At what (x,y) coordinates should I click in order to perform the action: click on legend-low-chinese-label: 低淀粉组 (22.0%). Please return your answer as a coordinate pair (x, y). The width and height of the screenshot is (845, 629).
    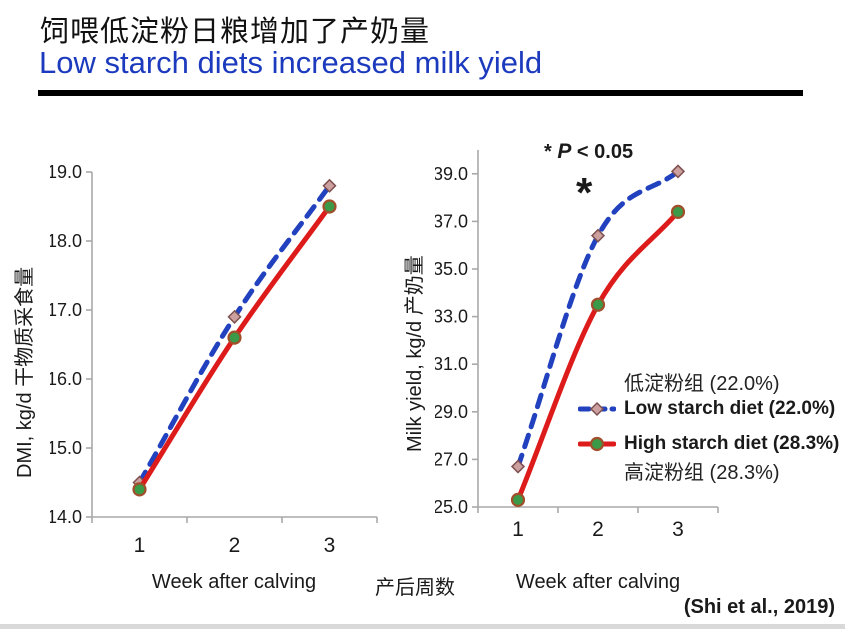
    Looking at the image, I should click on (702, 384).